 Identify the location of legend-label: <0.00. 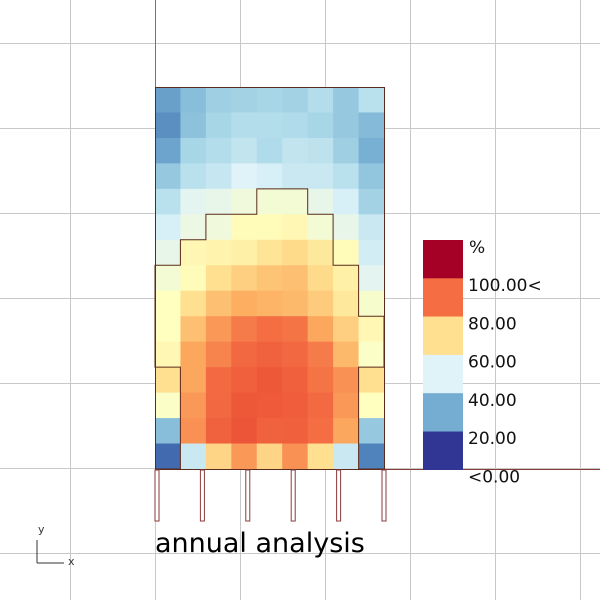
(494, 478).